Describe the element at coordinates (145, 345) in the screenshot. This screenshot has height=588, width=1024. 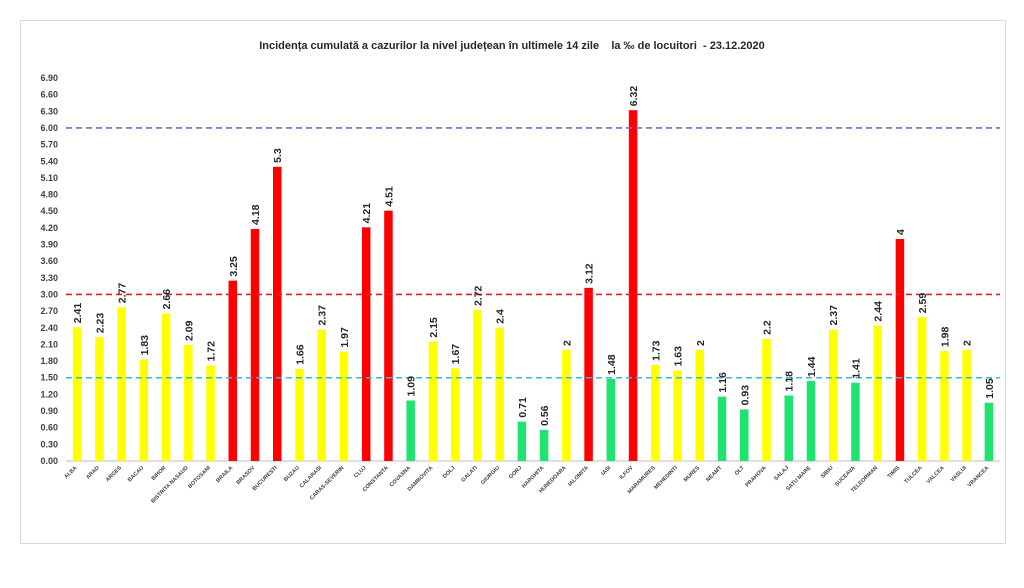
I see `data-label: 1.83` at that location.